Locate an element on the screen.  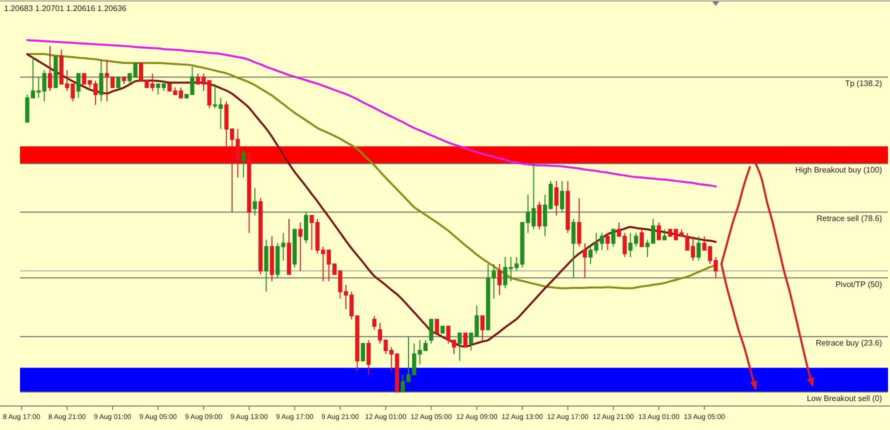
ref-line-label: High Breakout buy (100) is located at coordinates (838, 170).